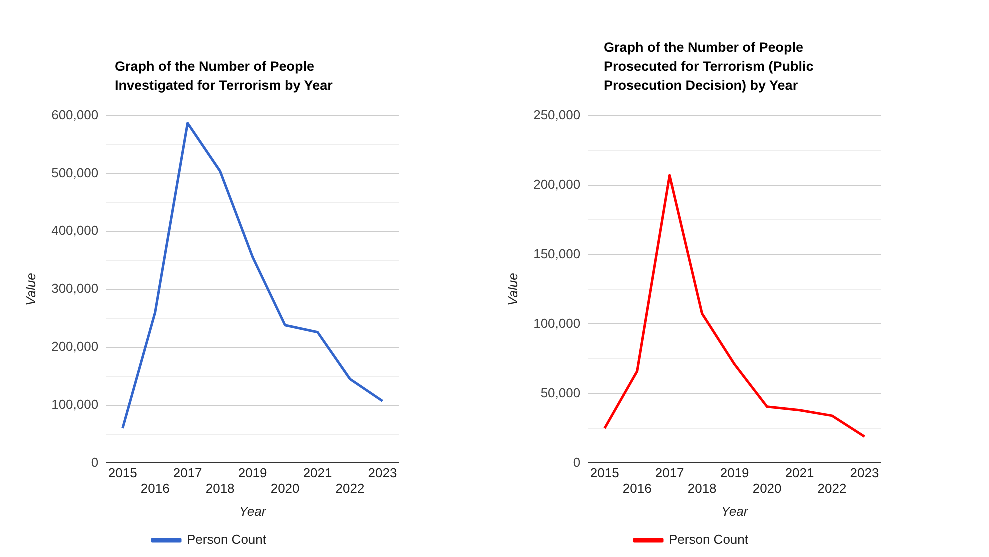 The width and height of the screenshot is (989, 557). I want to click on y-tick-label: 150,000, so click(557, 254).